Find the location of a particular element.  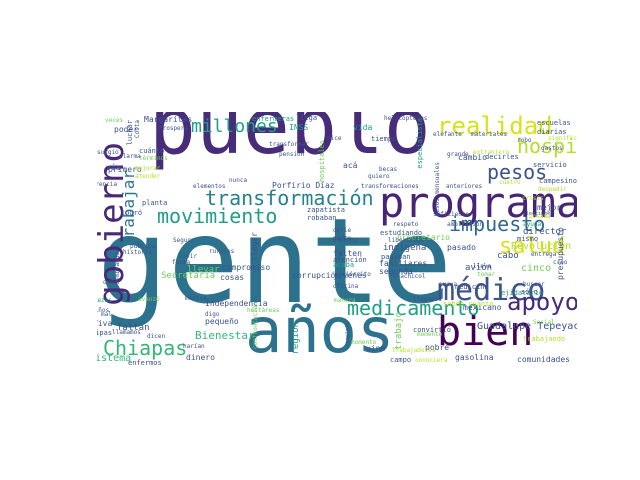

word-cloud-word: tiempo is located at coordinates (384, 139).